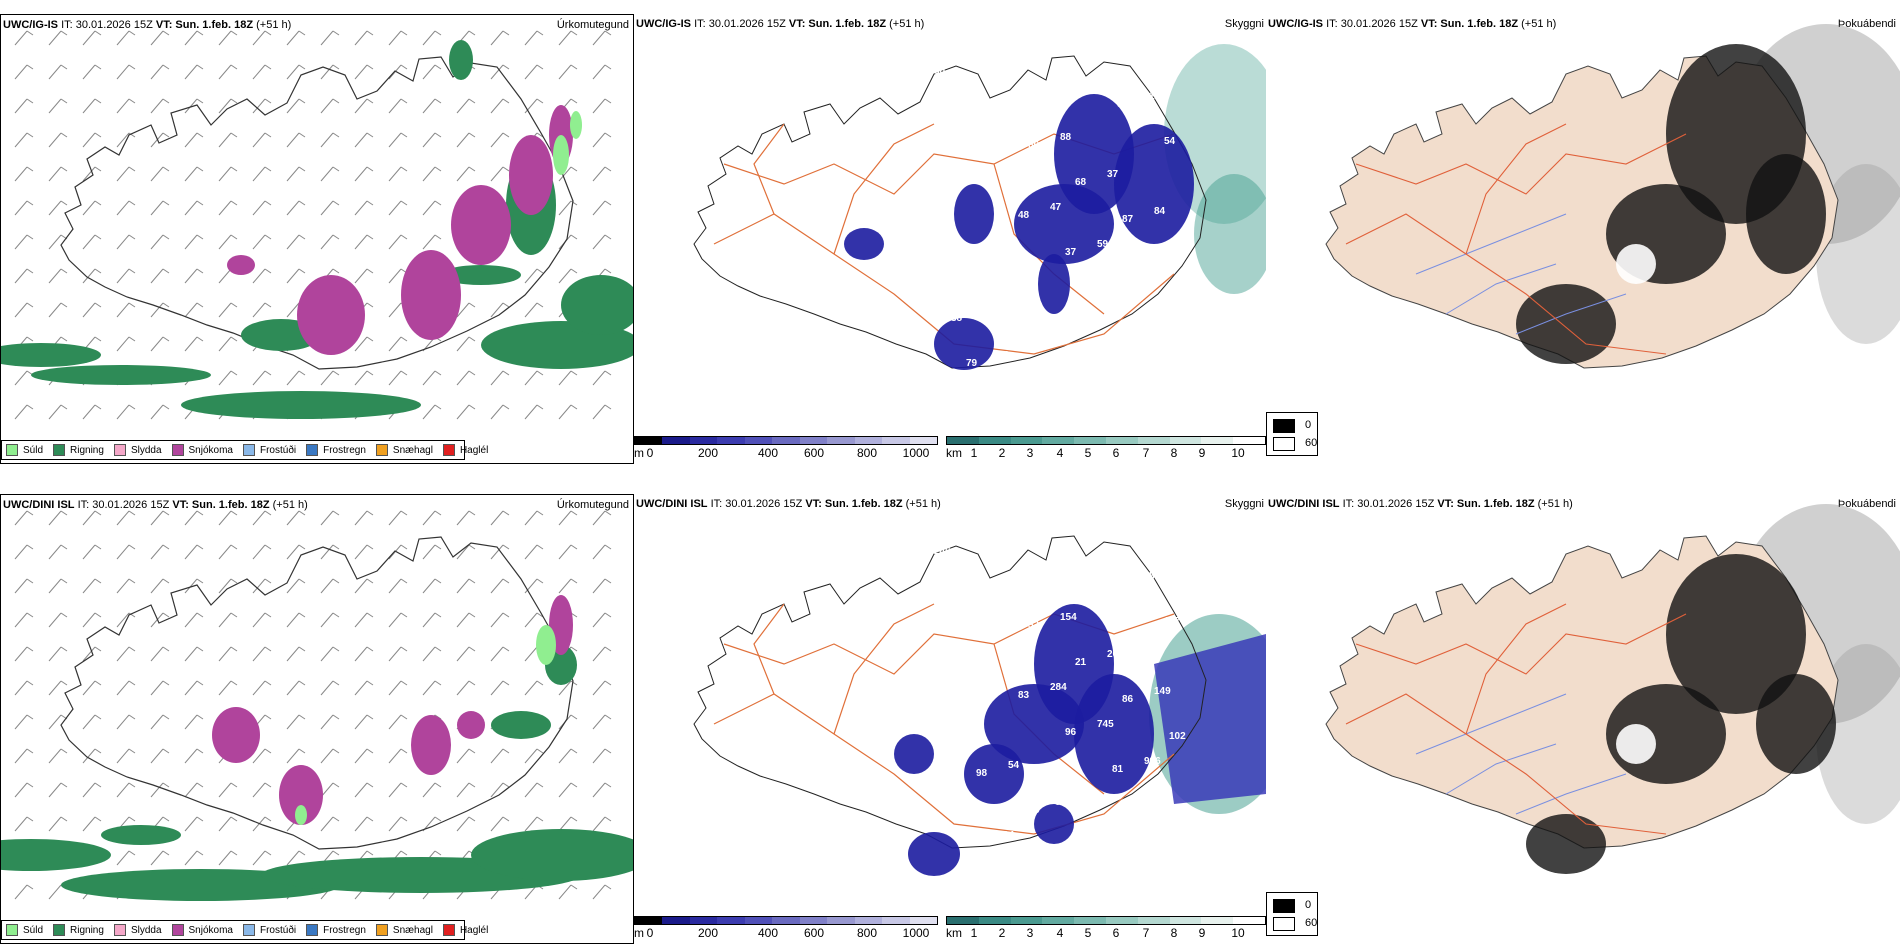 The image size is (1900, 950). I want to click on cloud-base-label: 86, so click(1128, 699).